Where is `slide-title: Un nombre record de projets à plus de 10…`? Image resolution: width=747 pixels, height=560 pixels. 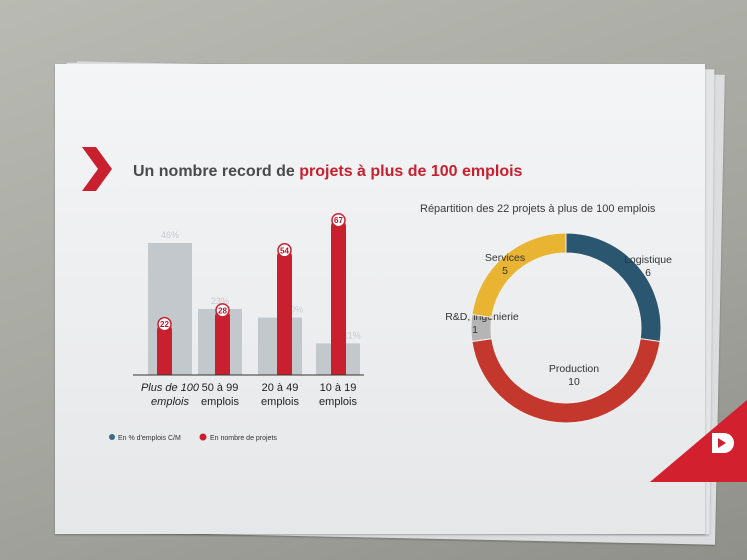 slide-title: Un nombre record de projets à plus de 10… is located at coordinates (328, 171).